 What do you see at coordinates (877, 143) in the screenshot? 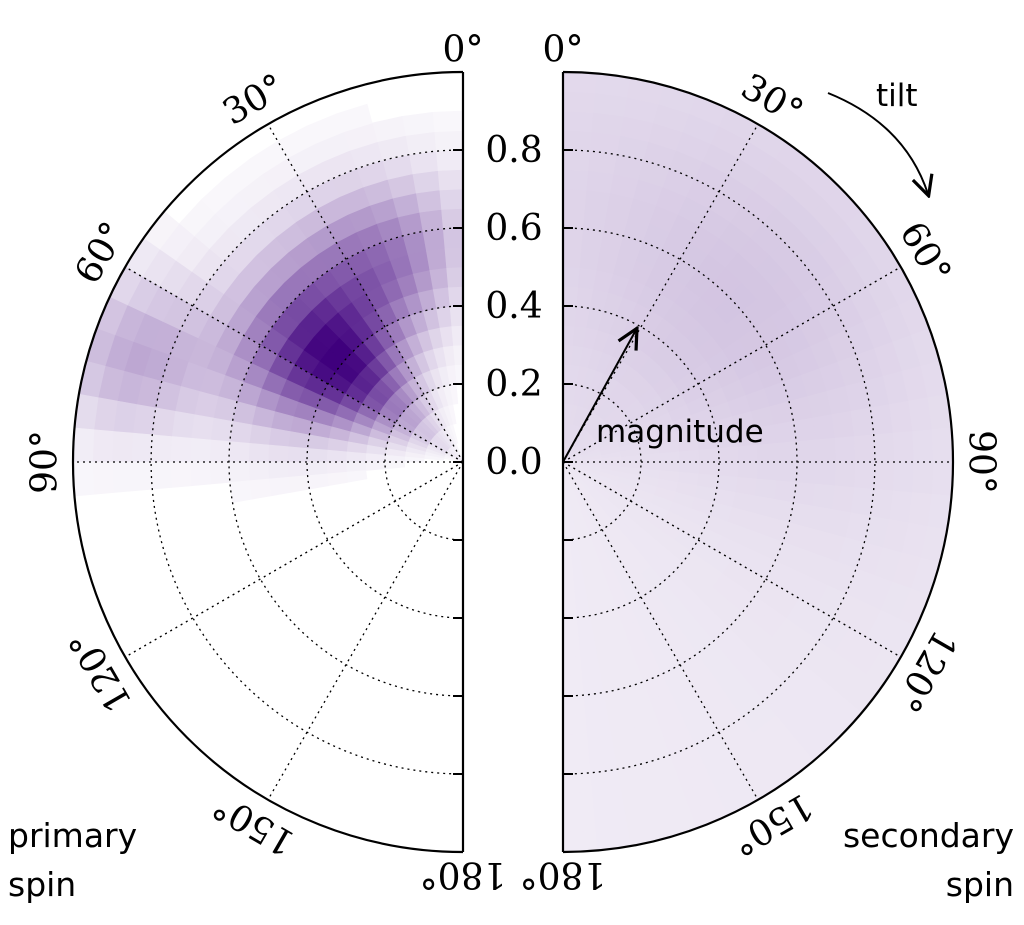
I see `tilt-arrow` at bounding box center [877, 143].